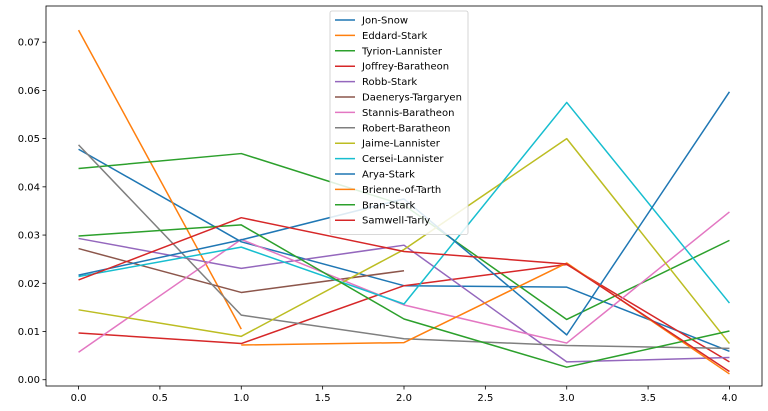 This screenshot has width=768, height=411. What do you see at coordinates (323, 398) in the screenshot?
I see `x-tick-label: 1.5` at bounding box center [323, 398].